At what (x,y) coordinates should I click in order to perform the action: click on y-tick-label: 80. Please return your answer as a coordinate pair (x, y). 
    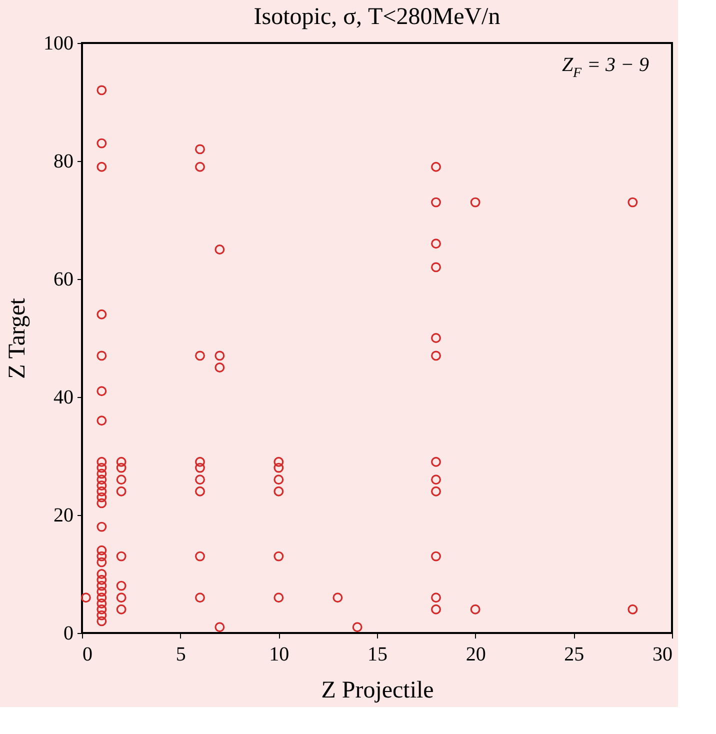
    Looking at the image, I should click on (64, 161).